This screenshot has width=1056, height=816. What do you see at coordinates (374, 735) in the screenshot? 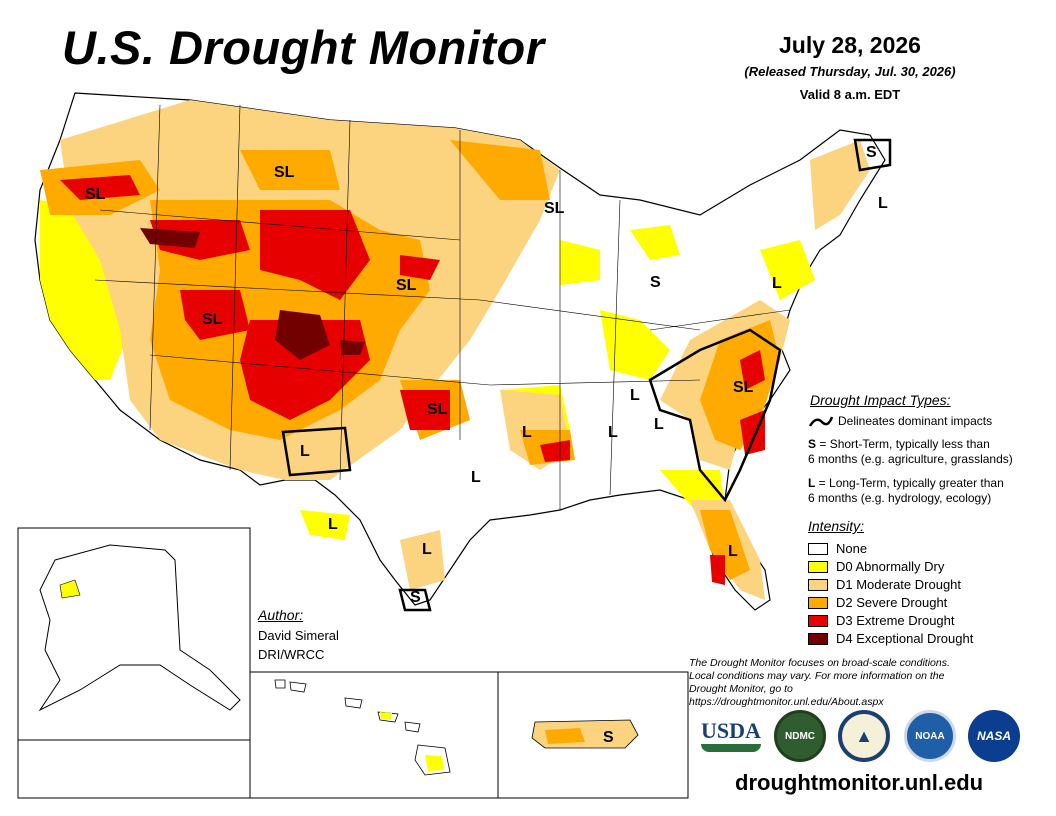
I see `hawaii-inset-frame` at bounding box center [374, 735].